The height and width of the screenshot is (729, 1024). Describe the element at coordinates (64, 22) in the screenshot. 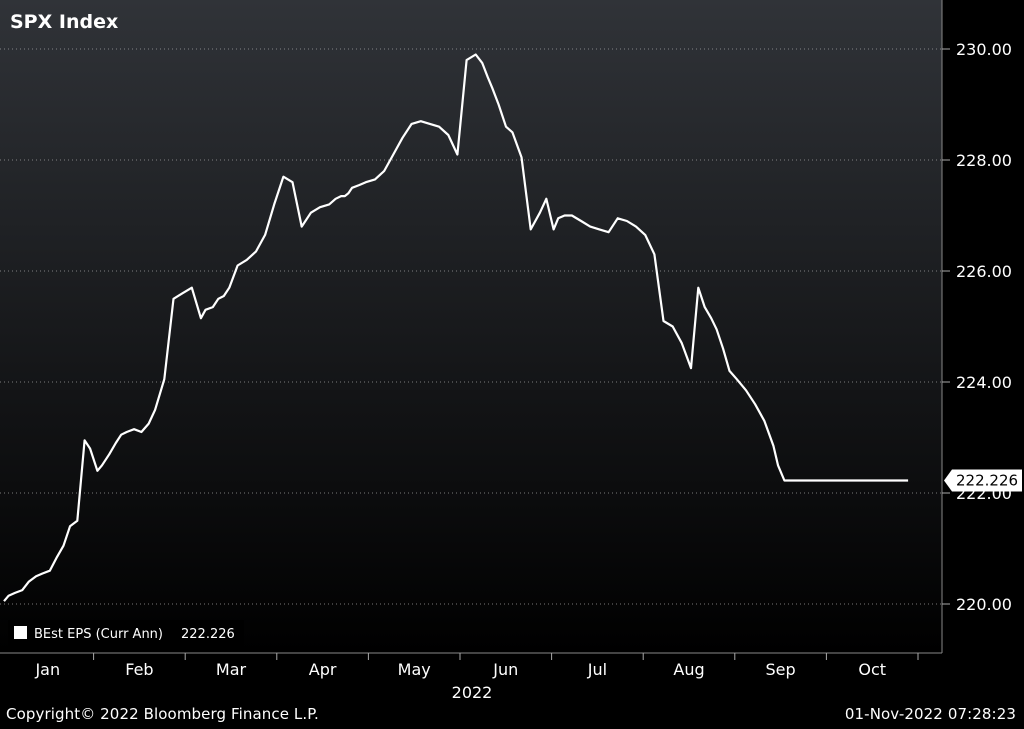

I see `chart-title: SPX Index` at that location.